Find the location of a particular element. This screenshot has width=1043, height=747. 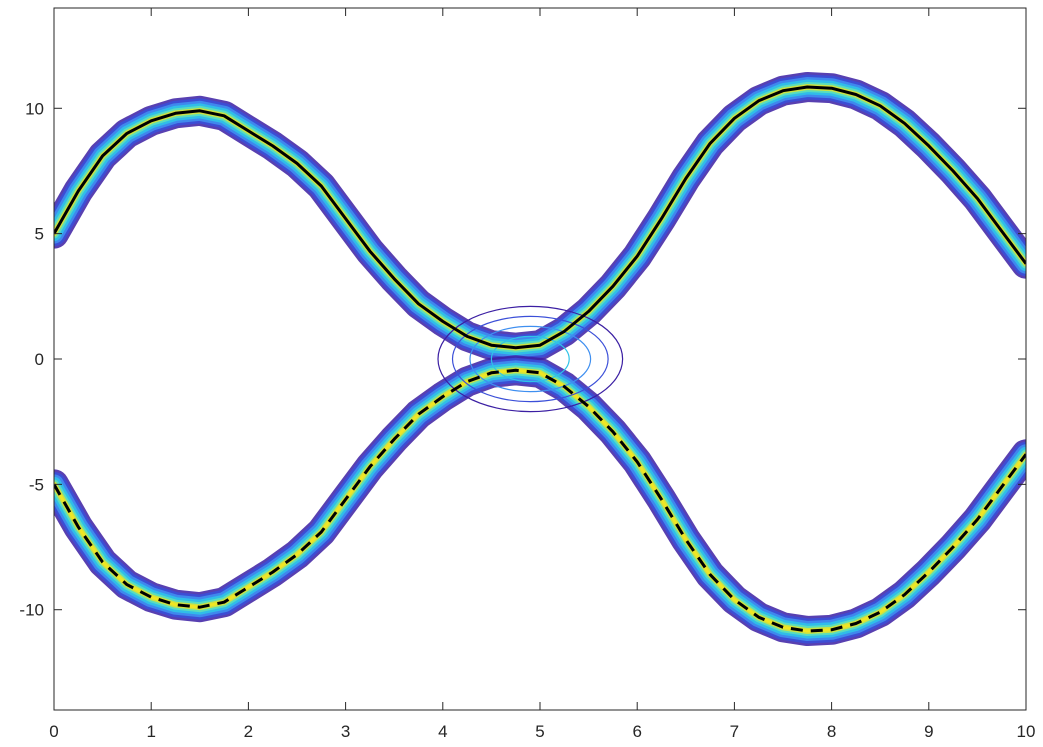

x-tick-label: 3 is located at coordinates (345, 731).